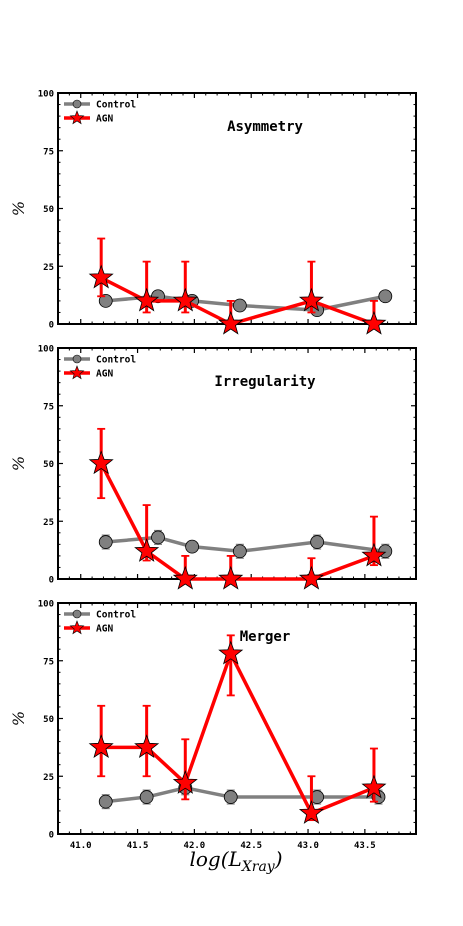 Image resolution: width=463 pixels, height=926 pixels. I want to click on panel-title: Irregularity, so click(265, 382).